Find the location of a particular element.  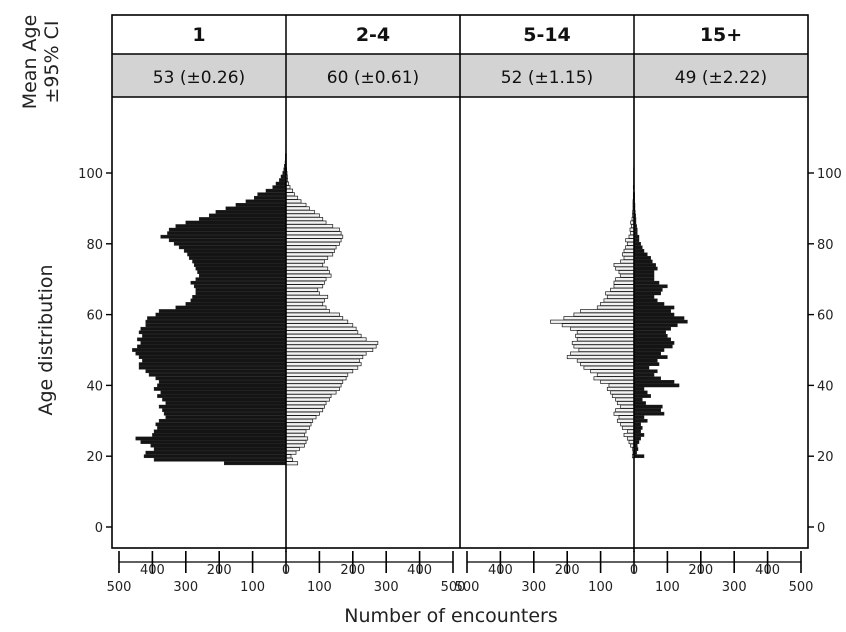

y-tick-label-left: 40 is located at coordinates (94, 386).